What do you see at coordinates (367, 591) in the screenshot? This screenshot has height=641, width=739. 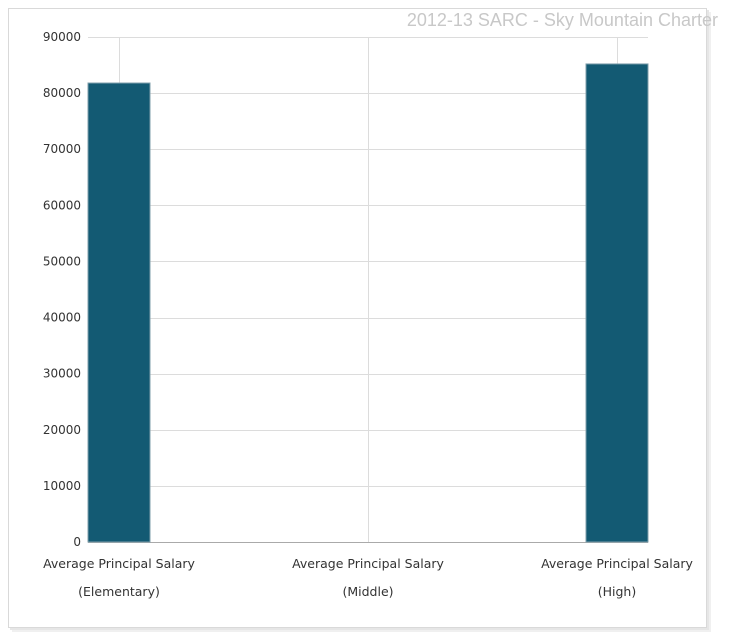 I see `x-category-label: (Middle)` at bounding box center [367, 591].